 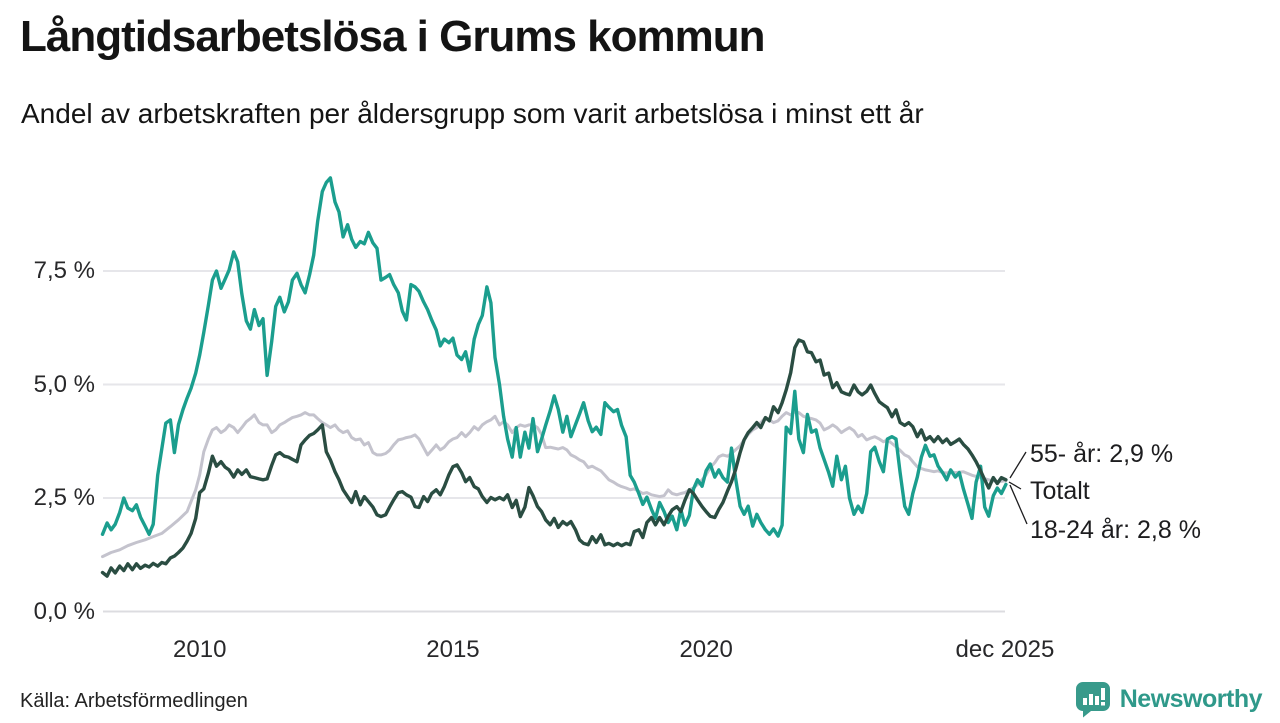 I want to click on end-label-senior: 55- år: 2,9 %, so click(x=1102, y=454).